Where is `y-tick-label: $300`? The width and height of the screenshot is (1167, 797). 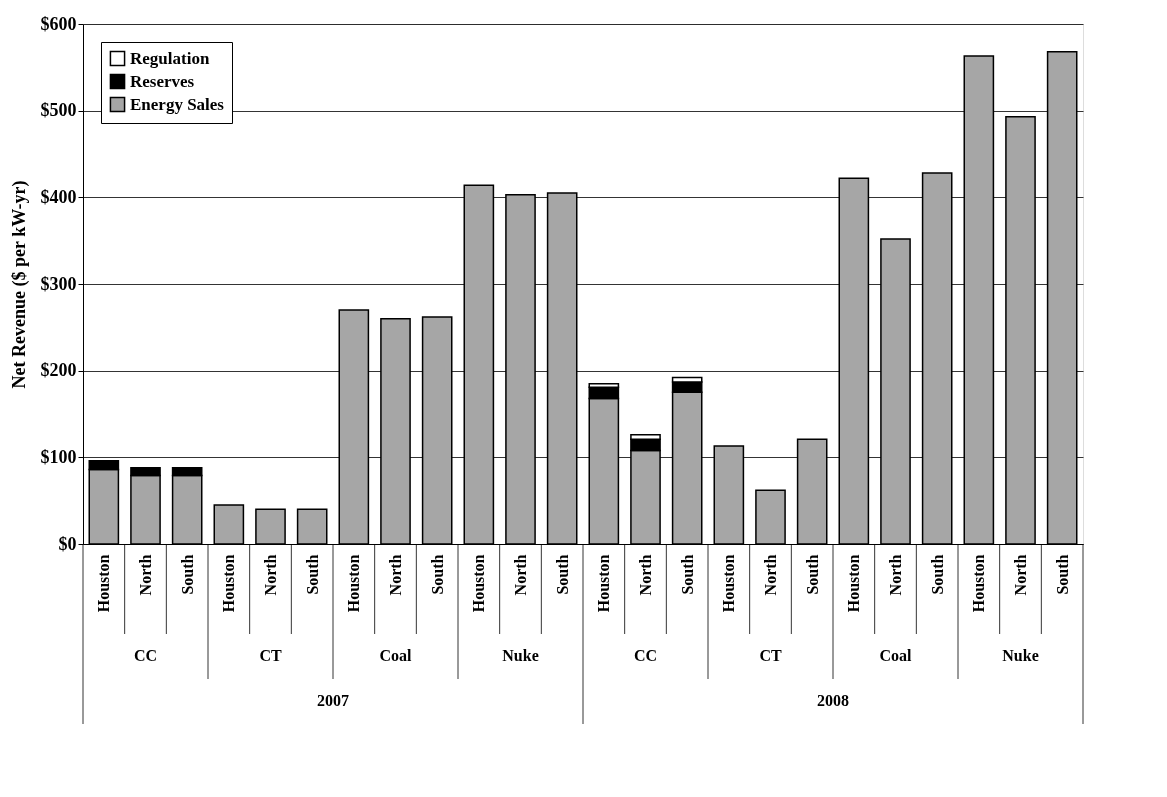
y-tick-label: $300 is located at coordinates (58, 283).